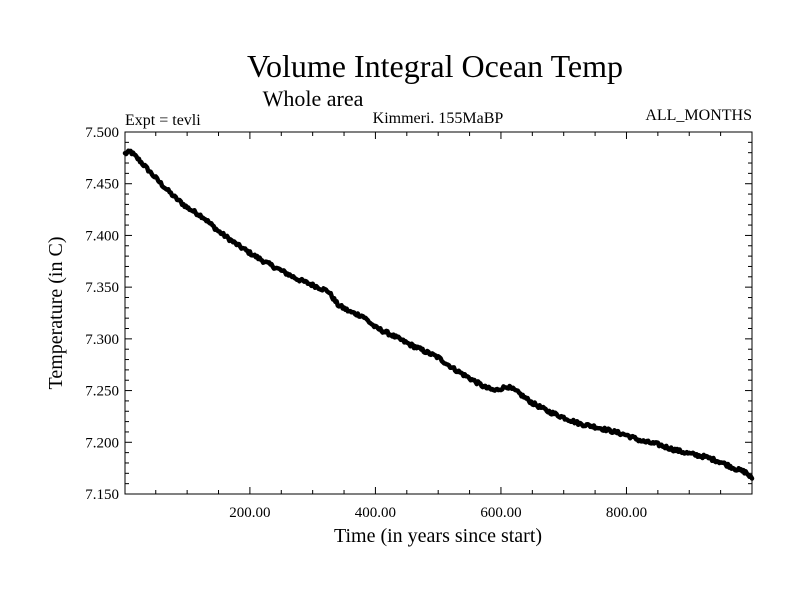  Describe the element at coordinates (435, 66) in the screenshot. I see `chart-title: Volume Integral Ocean Temp` at that location.